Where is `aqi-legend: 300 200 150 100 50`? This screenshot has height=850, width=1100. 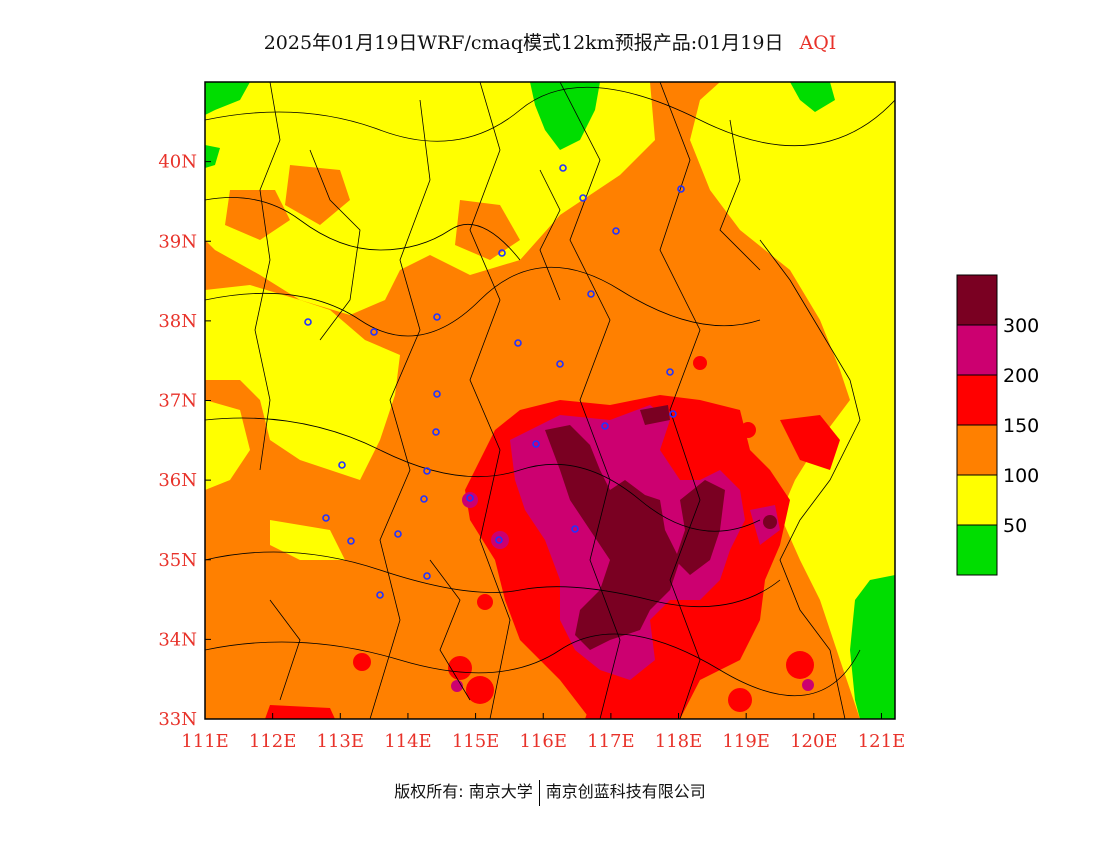
aqi-legend: 300 200 150 100 50 is located at coordinates (997, 425).